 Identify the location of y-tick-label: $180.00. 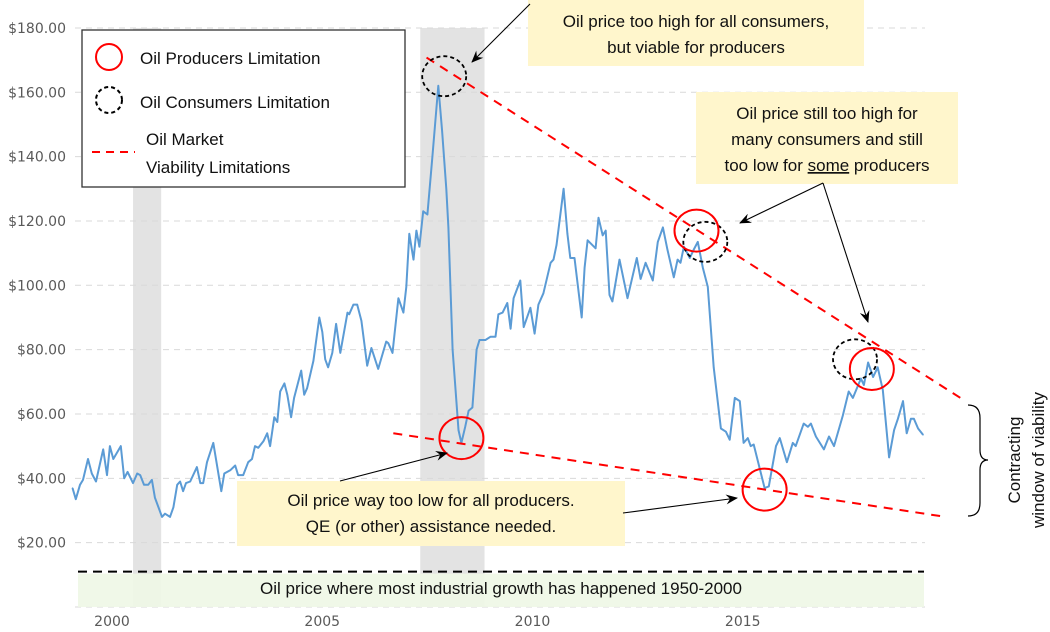
(37, 29).